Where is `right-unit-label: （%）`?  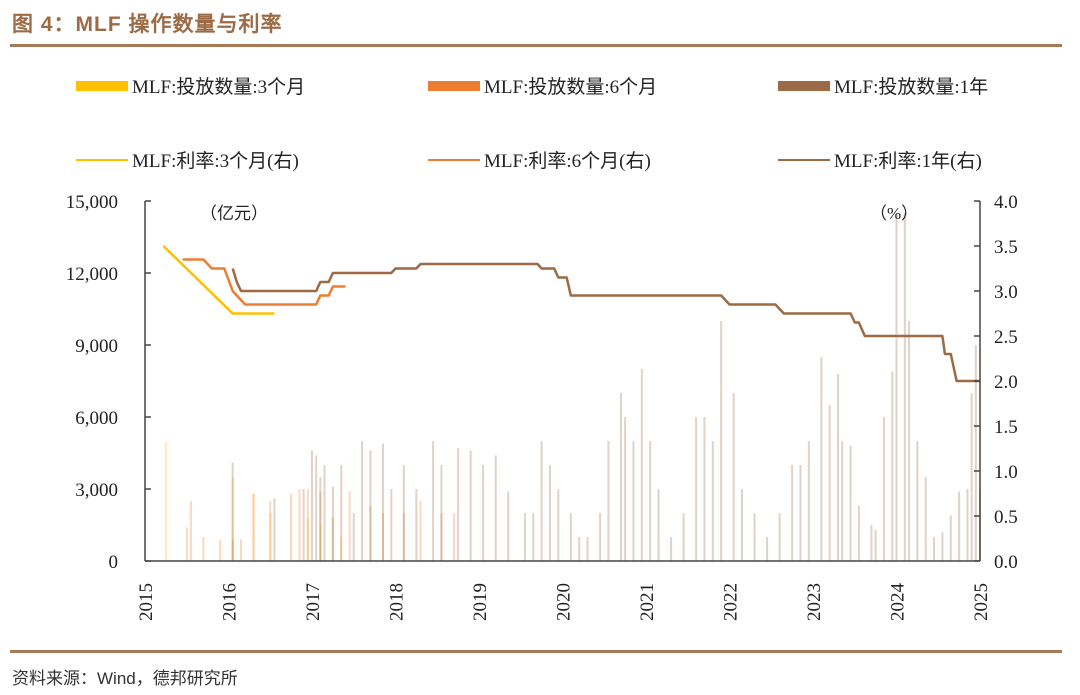 right-unit-label: （%） is located at coordinates (894, 213).